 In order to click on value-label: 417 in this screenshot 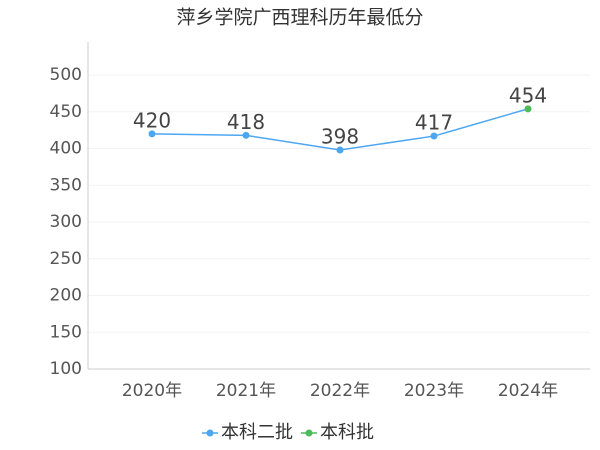, I will do `click(434, 123)`.